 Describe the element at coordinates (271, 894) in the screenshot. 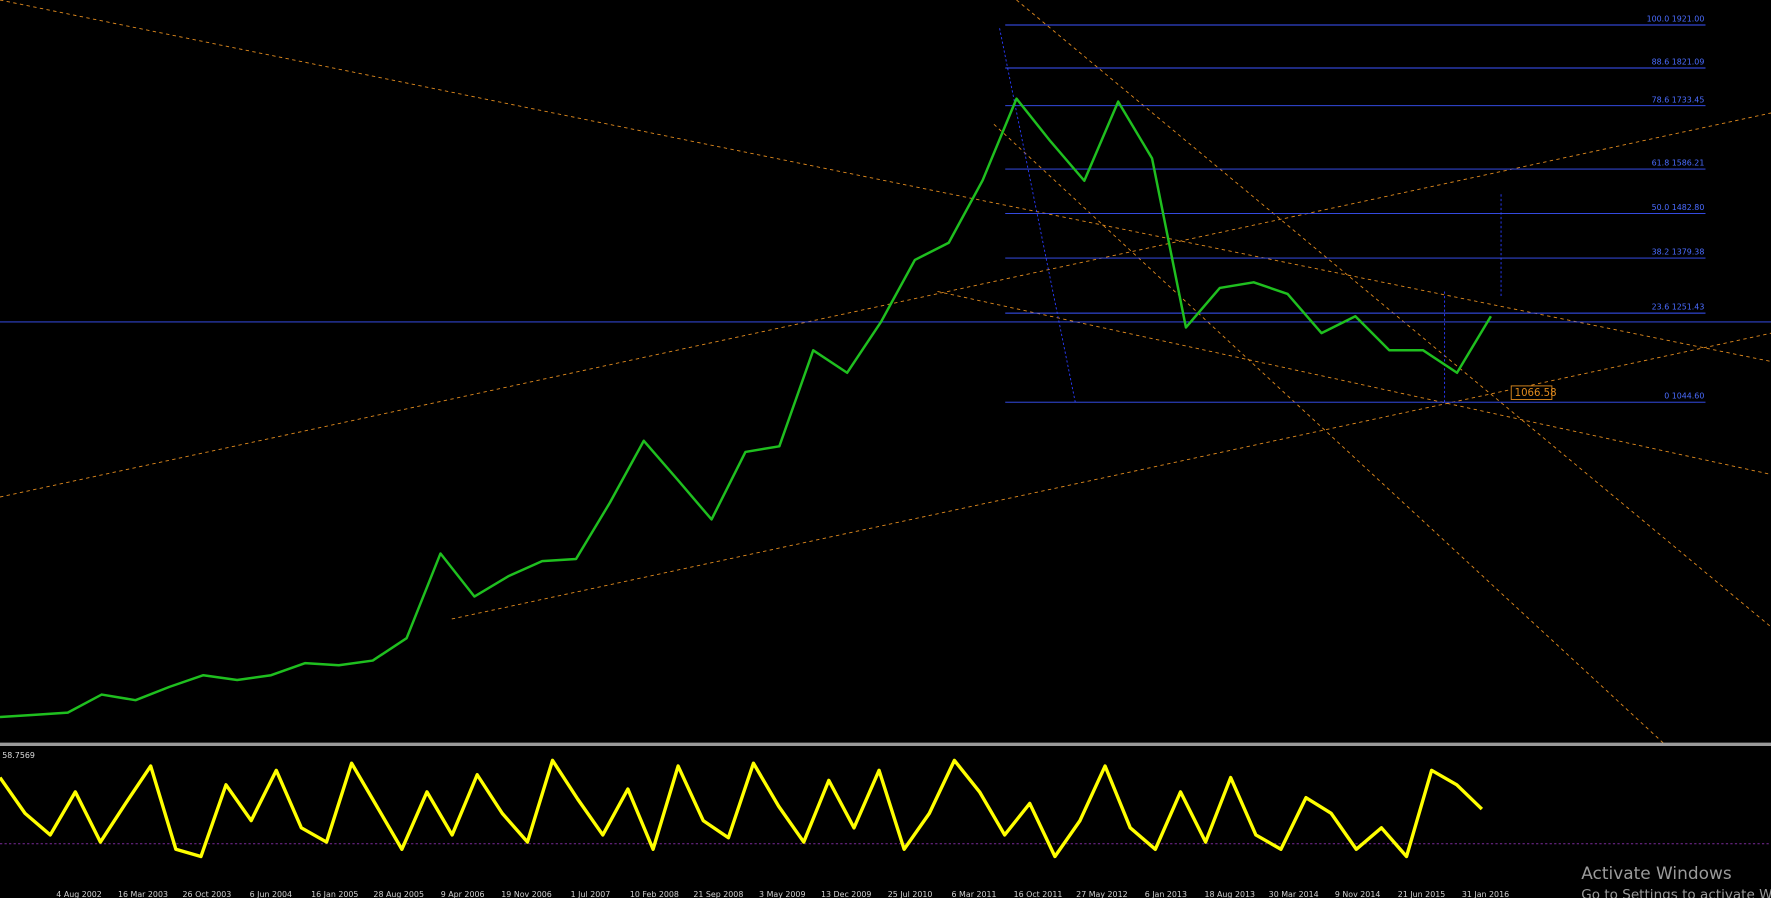

I see `date-label: 6 Jun 2004` at that location.